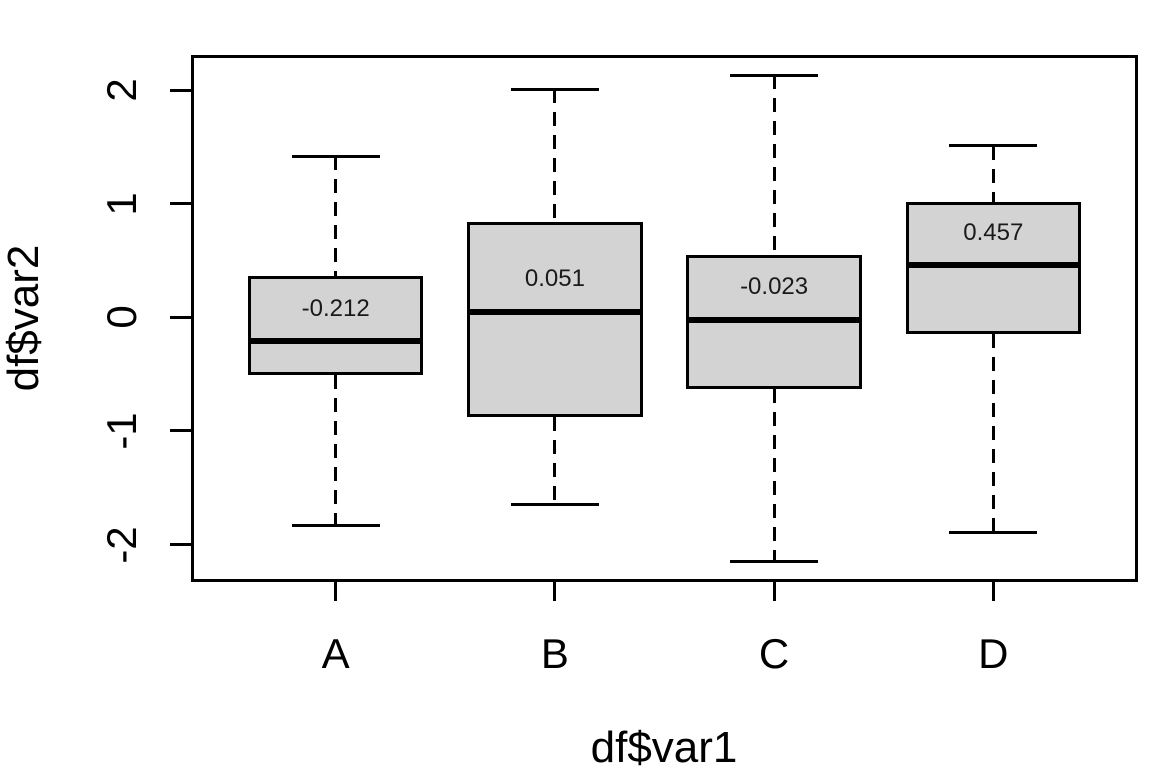  I want to click on upper-whisker-A, so click(336, 216).